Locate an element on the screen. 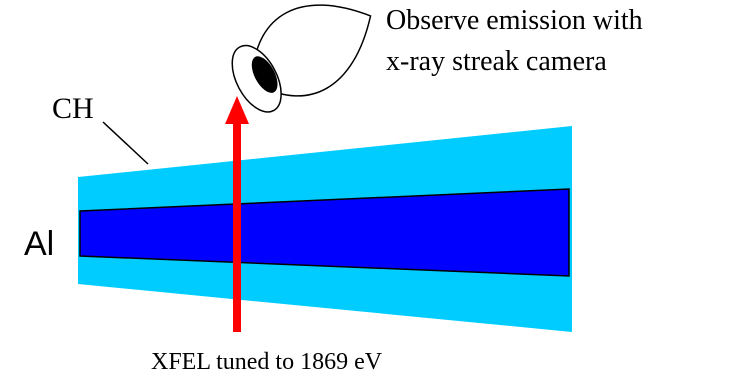  camera-cone-body is located at coordinates (312, 50).